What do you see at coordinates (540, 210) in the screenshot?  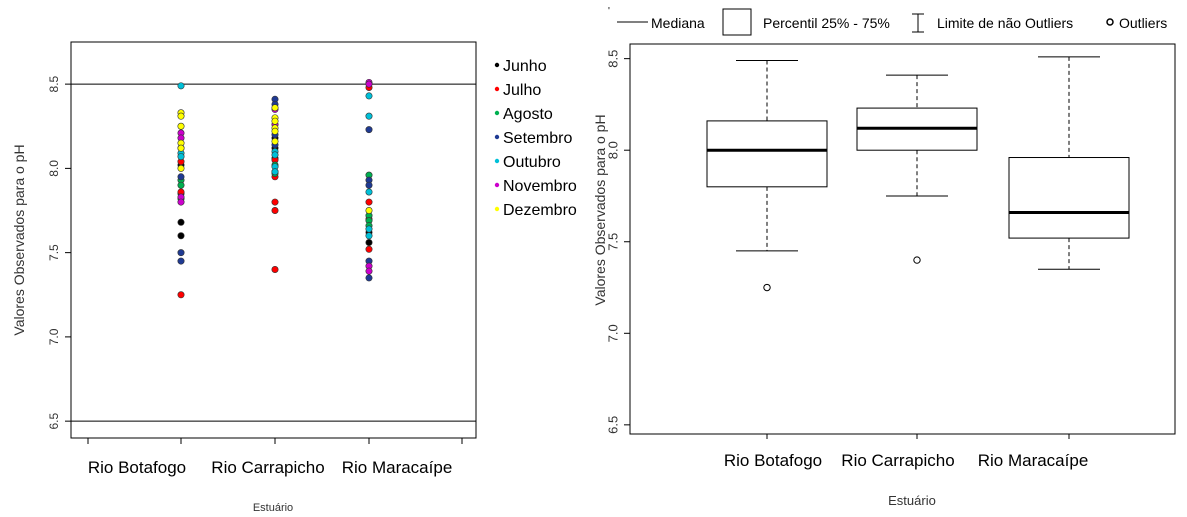 I see `legend-label: Dezembro` at bounding box center [540, 210].